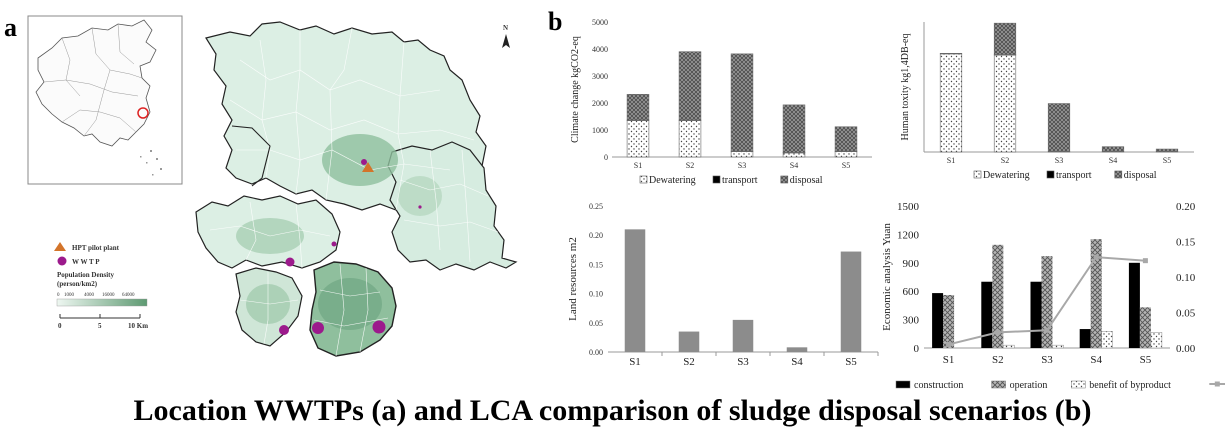  Describe the element at coordinates (350, 304) in the screenshot. I see `dense-area-south` at that location.